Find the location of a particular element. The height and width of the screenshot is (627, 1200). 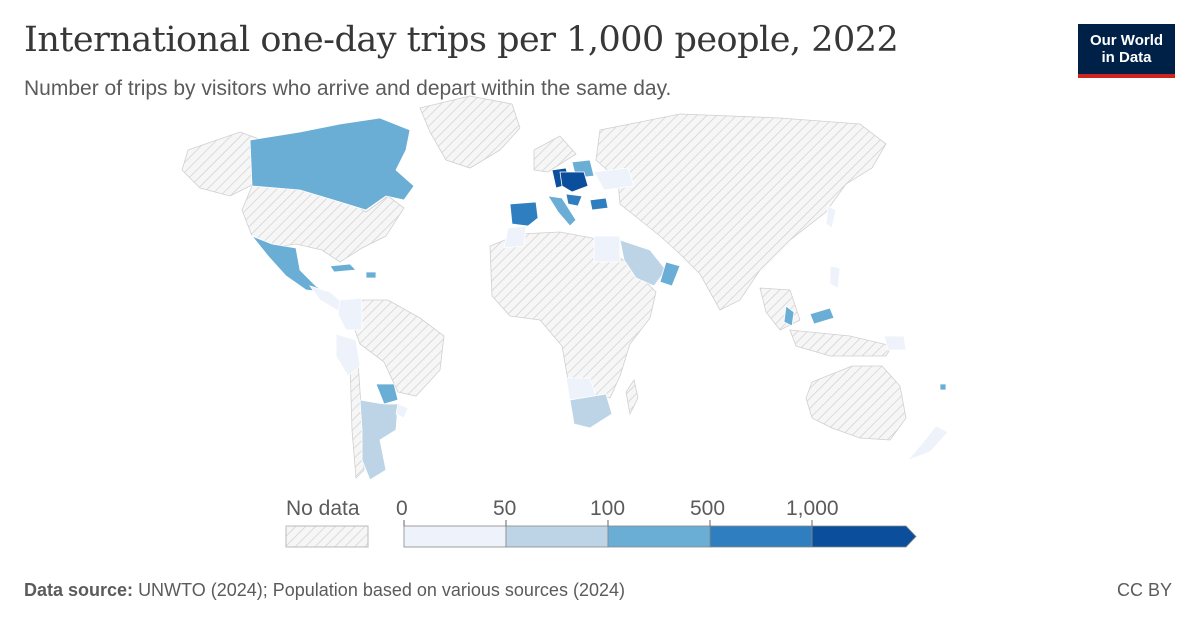

egypt-region is located at coordinates (607, 249).